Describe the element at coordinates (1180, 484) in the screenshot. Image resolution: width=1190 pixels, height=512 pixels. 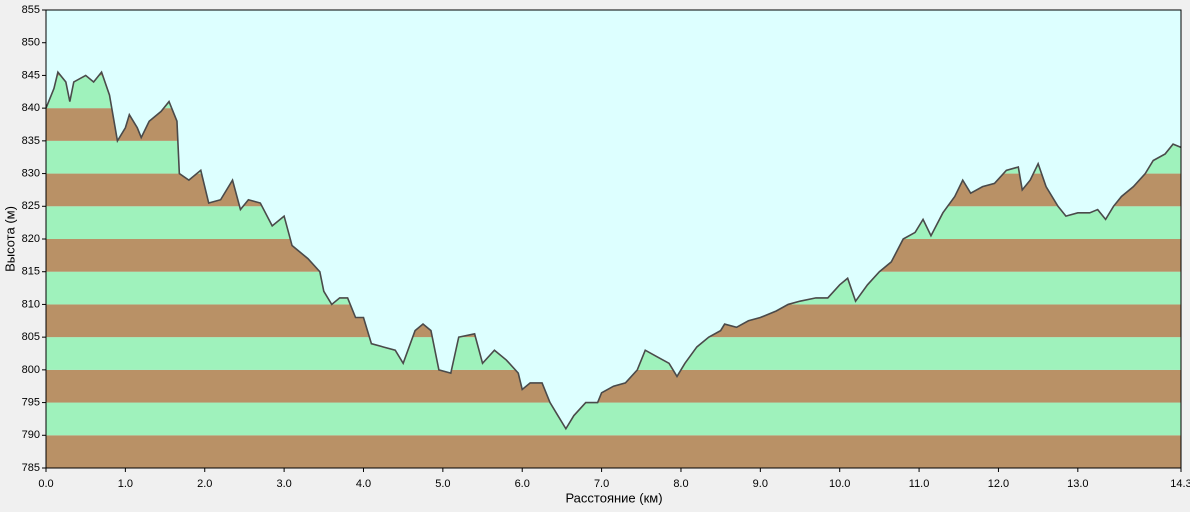
I see `x-tick-label: 14.3` at that location.